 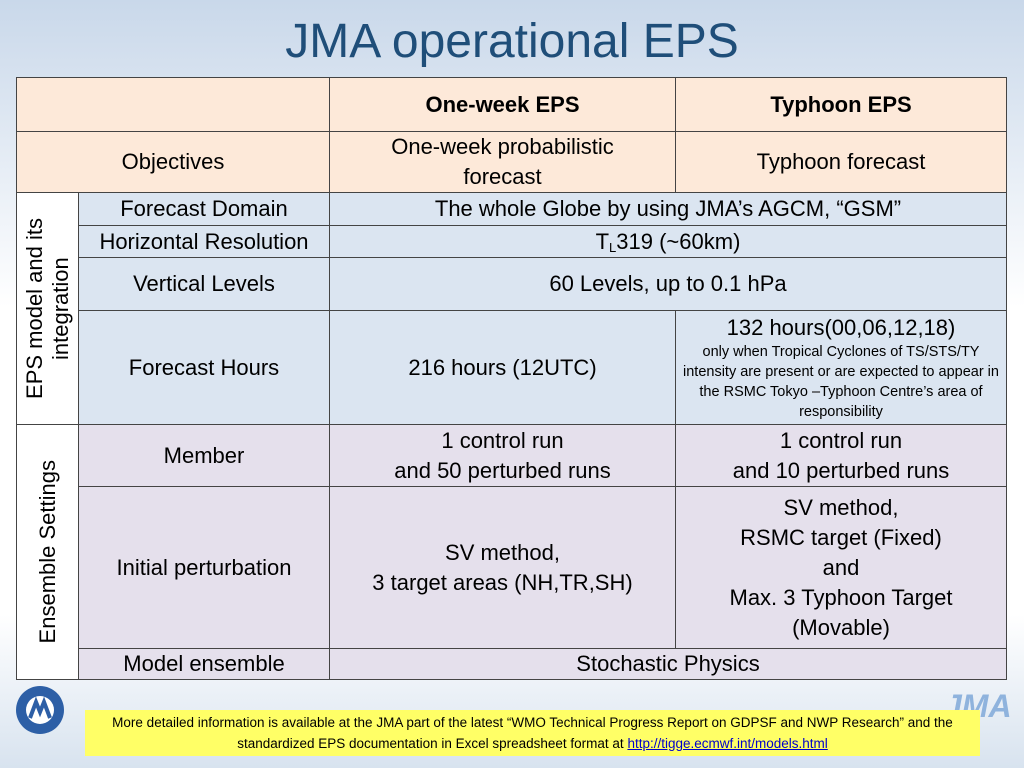 What do you see at coordinates (173, 104) in the screenshot?
I see `corner-cell` at bounding box center [173, 104].